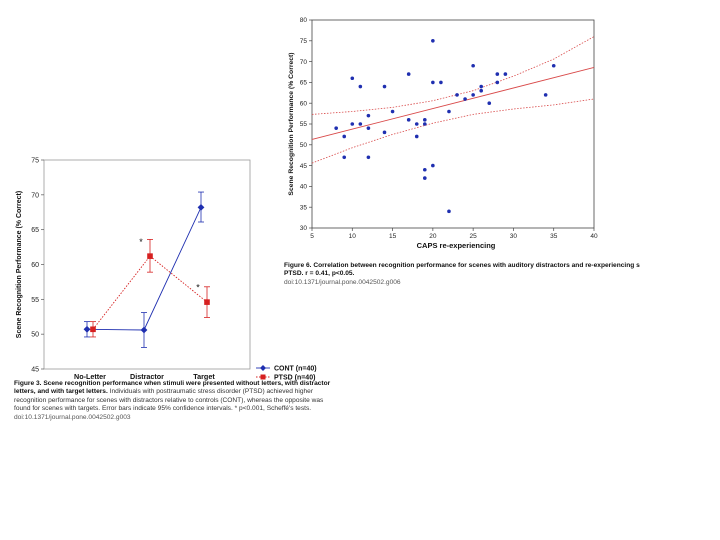  I want to click on fig6-regression-line, so click(453, 103).